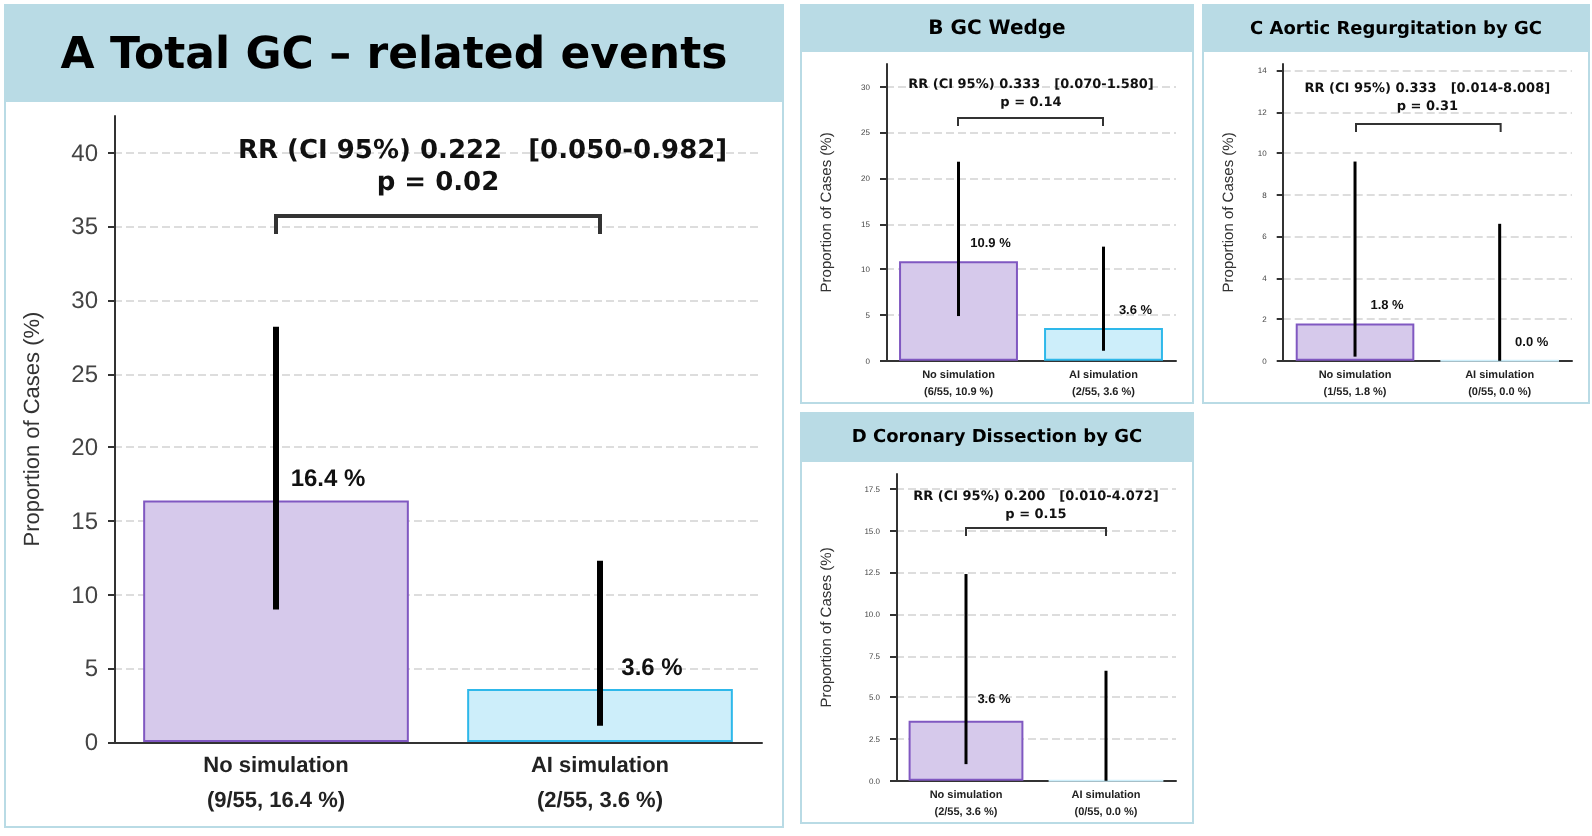  I want to click on y-tick-label: 0, so click(91, 742).